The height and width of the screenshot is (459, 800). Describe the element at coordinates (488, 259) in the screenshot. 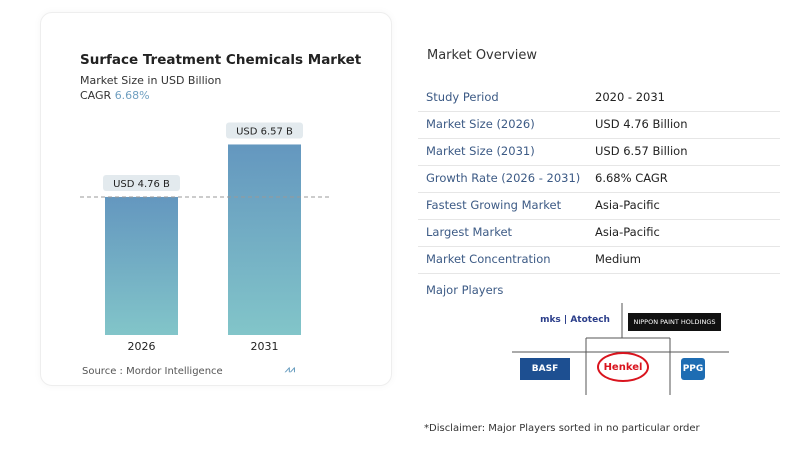

I see `overview-key: Market Concentration` at that location.